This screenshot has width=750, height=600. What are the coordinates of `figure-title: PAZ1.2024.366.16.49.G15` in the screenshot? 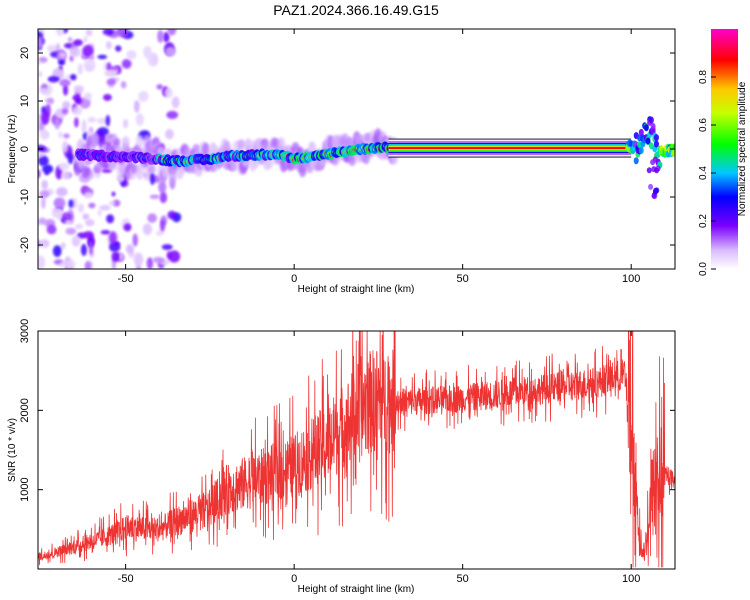 It's located at (356, 10).